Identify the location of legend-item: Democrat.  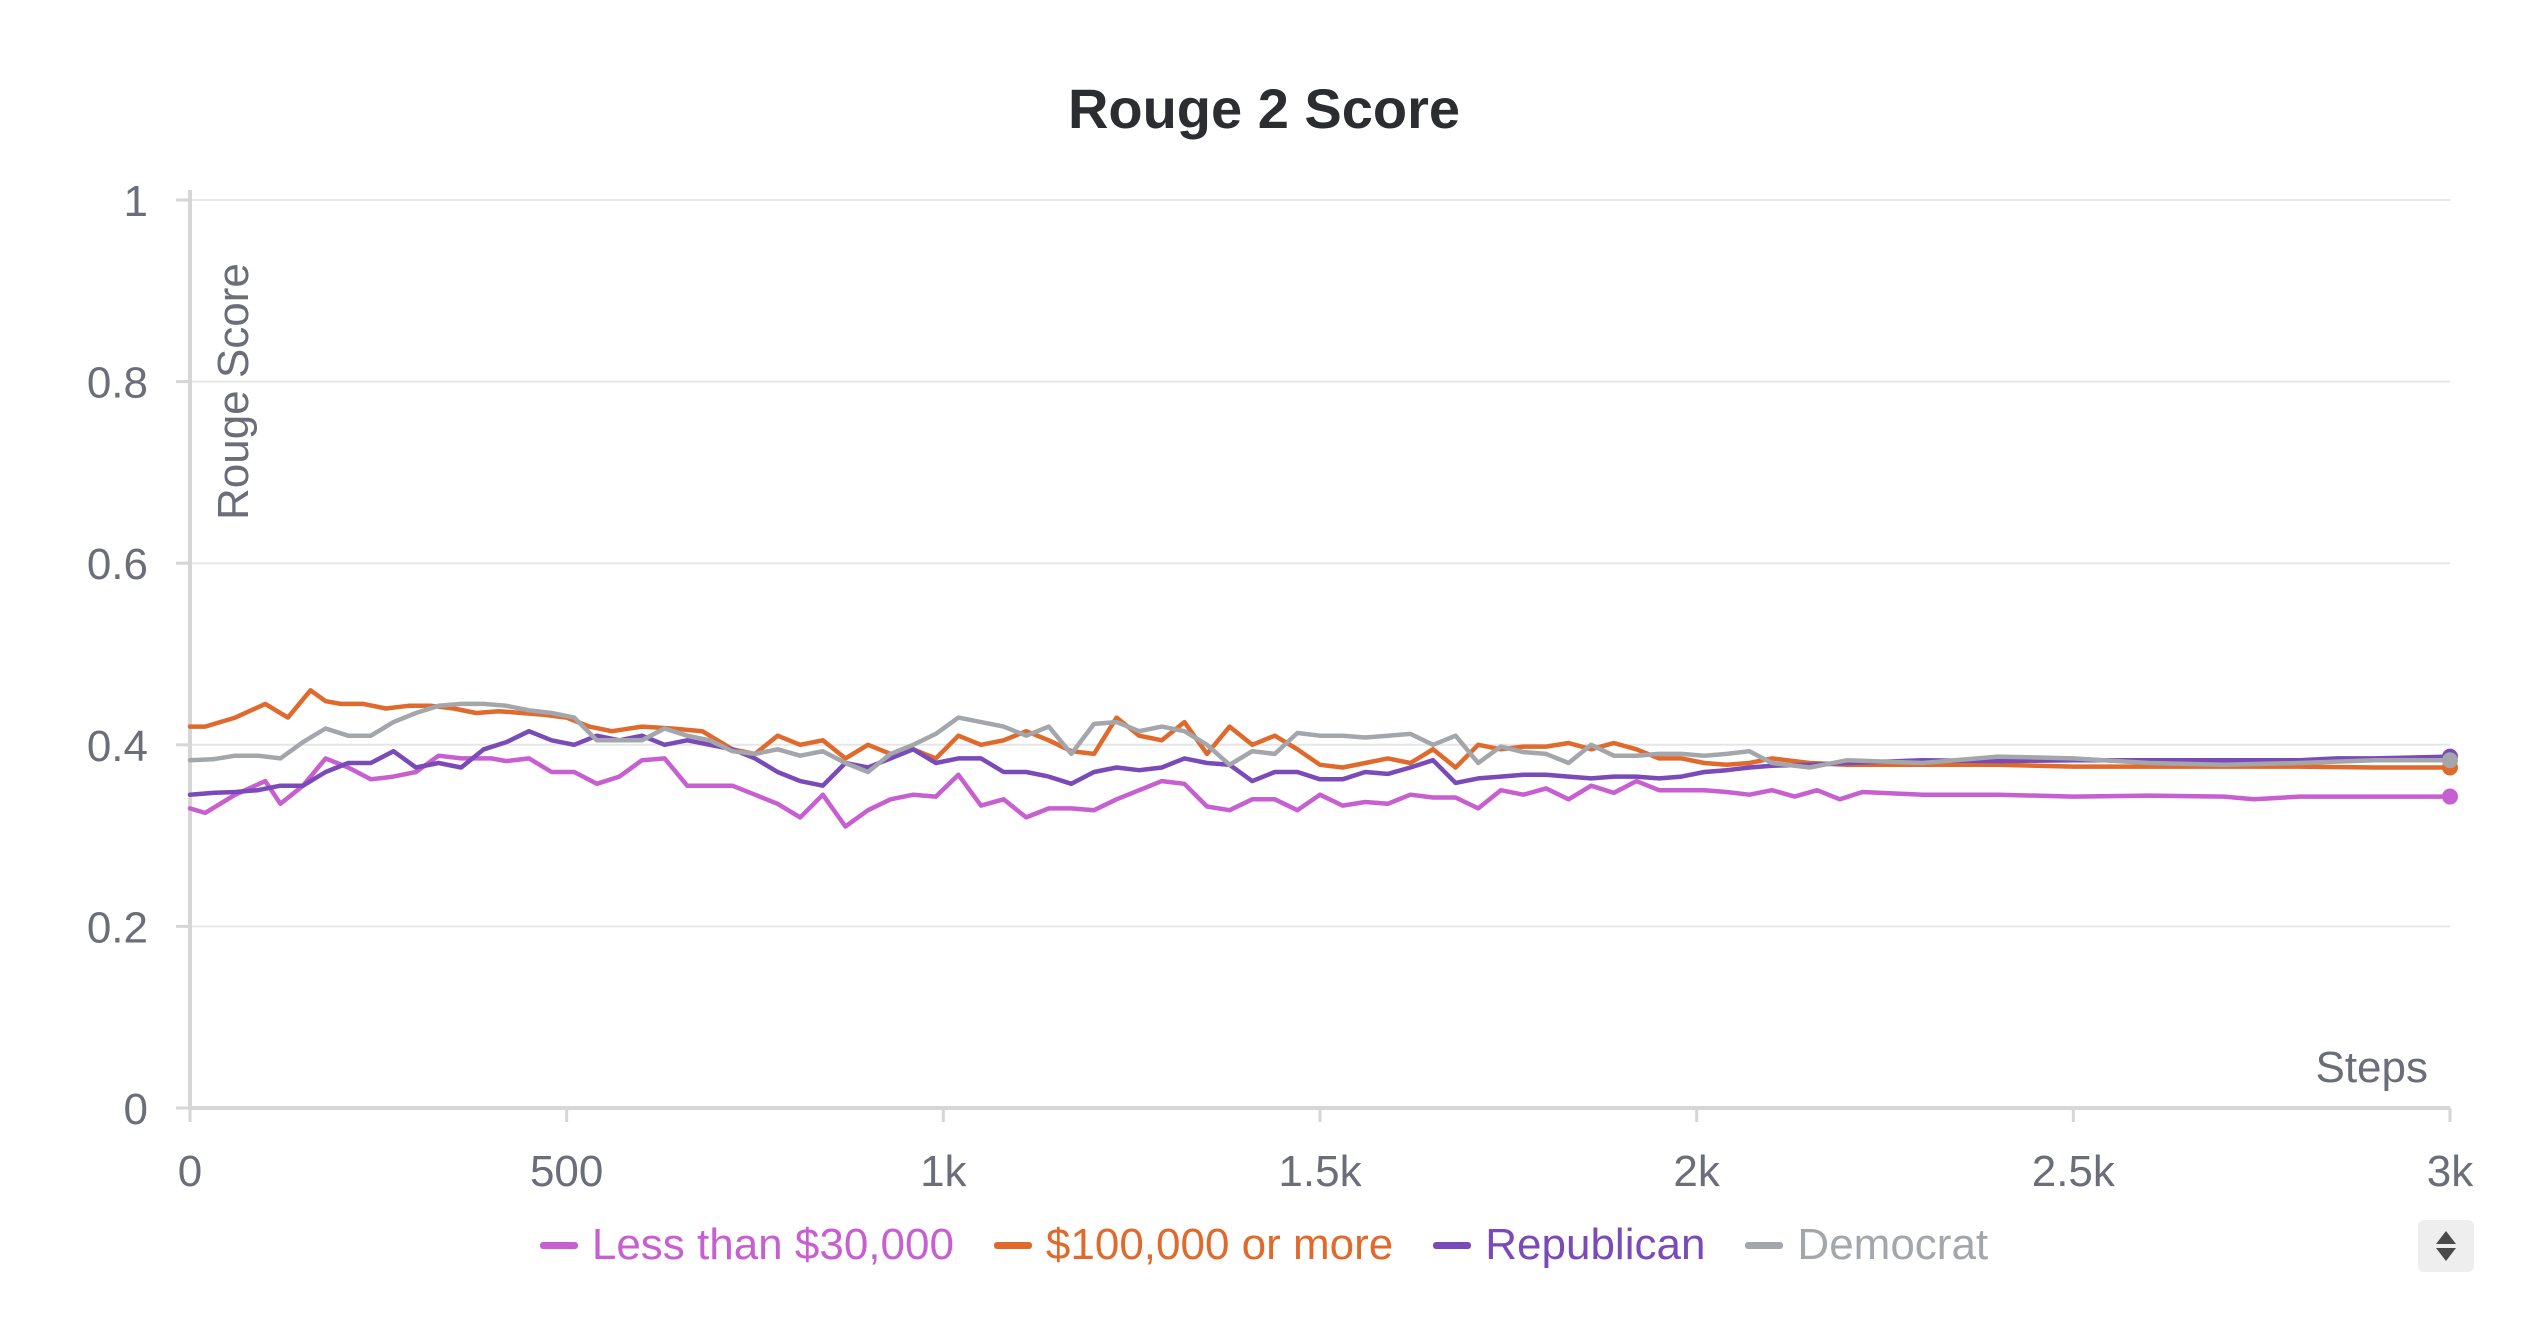
(1866, 1245).